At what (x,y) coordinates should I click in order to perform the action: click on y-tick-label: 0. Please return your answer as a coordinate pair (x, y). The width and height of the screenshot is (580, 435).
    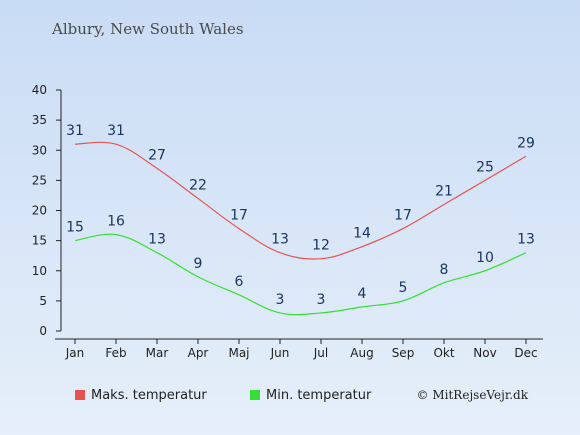
    Looking at the image, I should click on (43, 331).